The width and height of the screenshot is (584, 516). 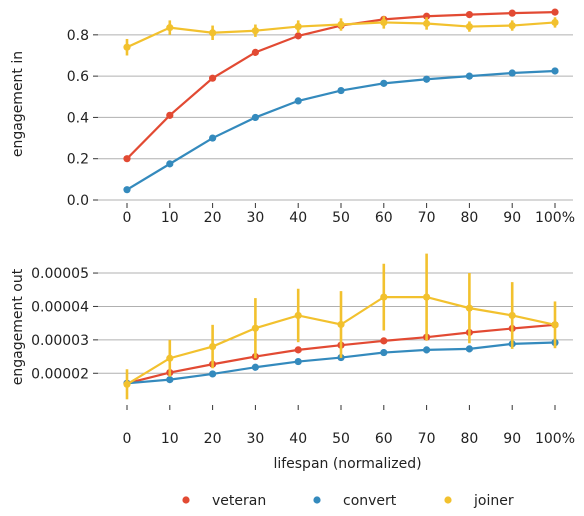 I want to click on y-tick-label: 0.00005, so click(x=60, y=274).